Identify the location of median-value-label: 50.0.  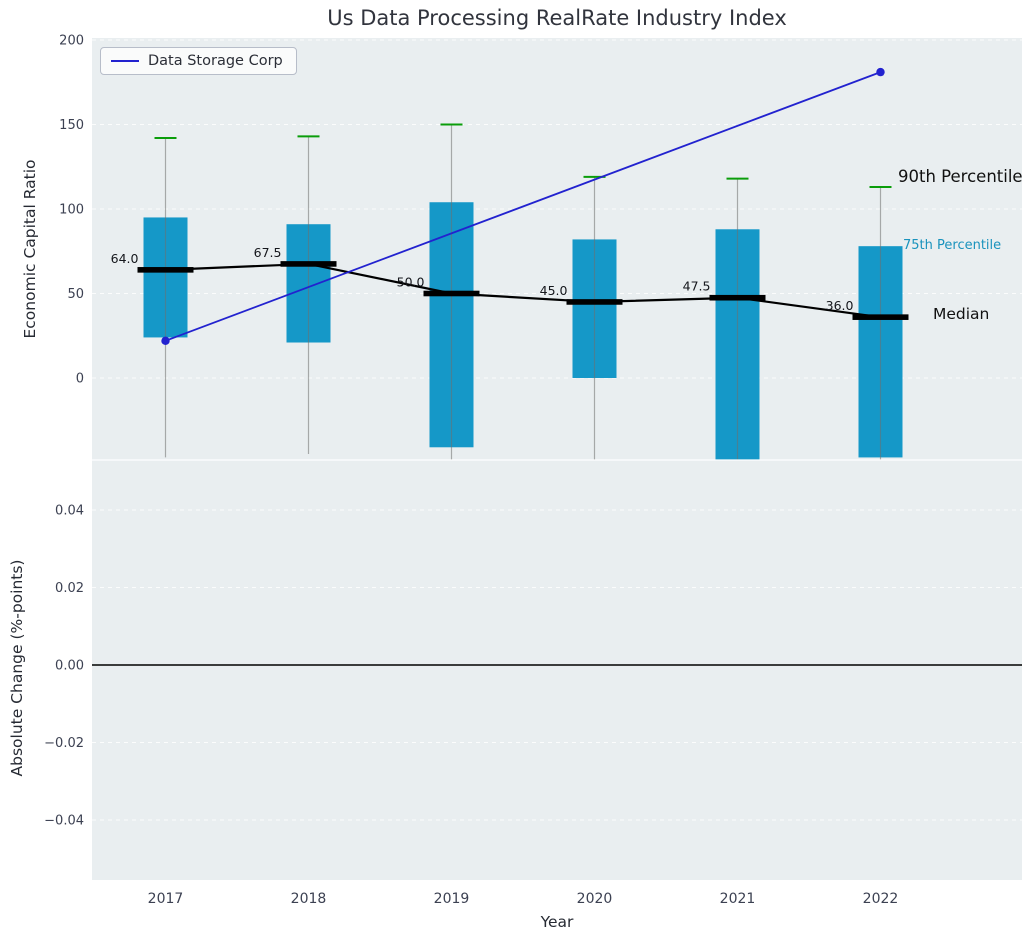
(411, 282).